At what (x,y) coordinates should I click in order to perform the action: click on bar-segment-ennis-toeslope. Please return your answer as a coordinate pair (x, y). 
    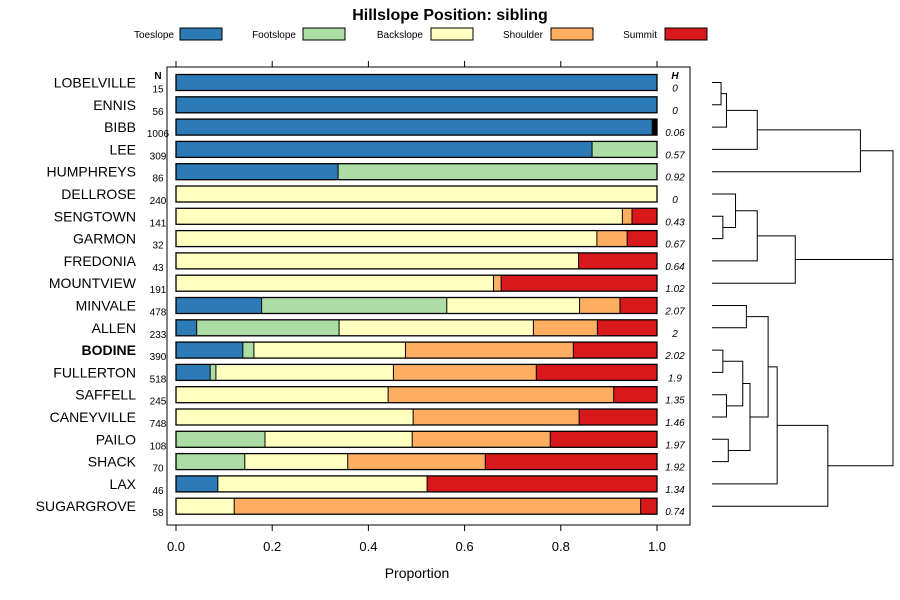
    Looking at the image, I should click on (416, 104).